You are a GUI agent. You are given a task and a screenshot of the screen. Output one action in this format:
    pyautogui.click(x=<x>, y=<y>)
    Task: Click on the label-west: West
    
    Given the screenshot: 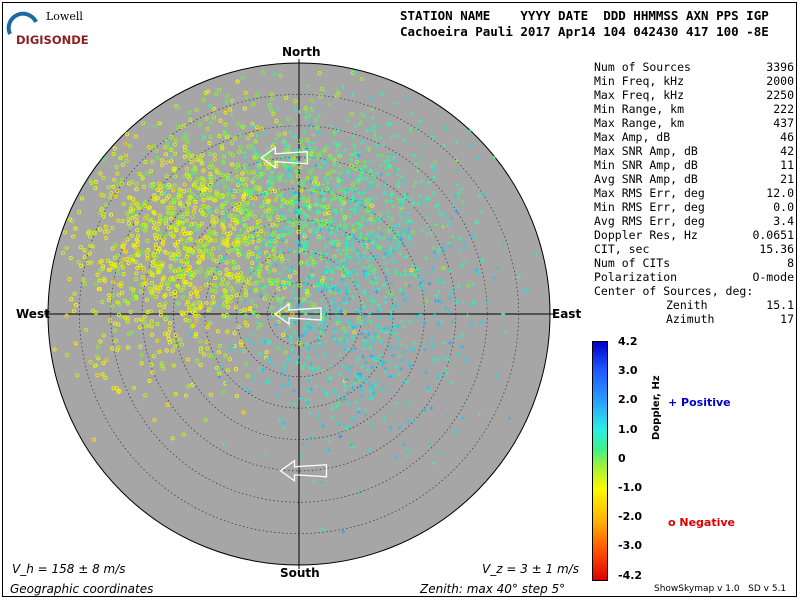 What is the action you would take?
    pyautogui.click(x=33, y=314)
    